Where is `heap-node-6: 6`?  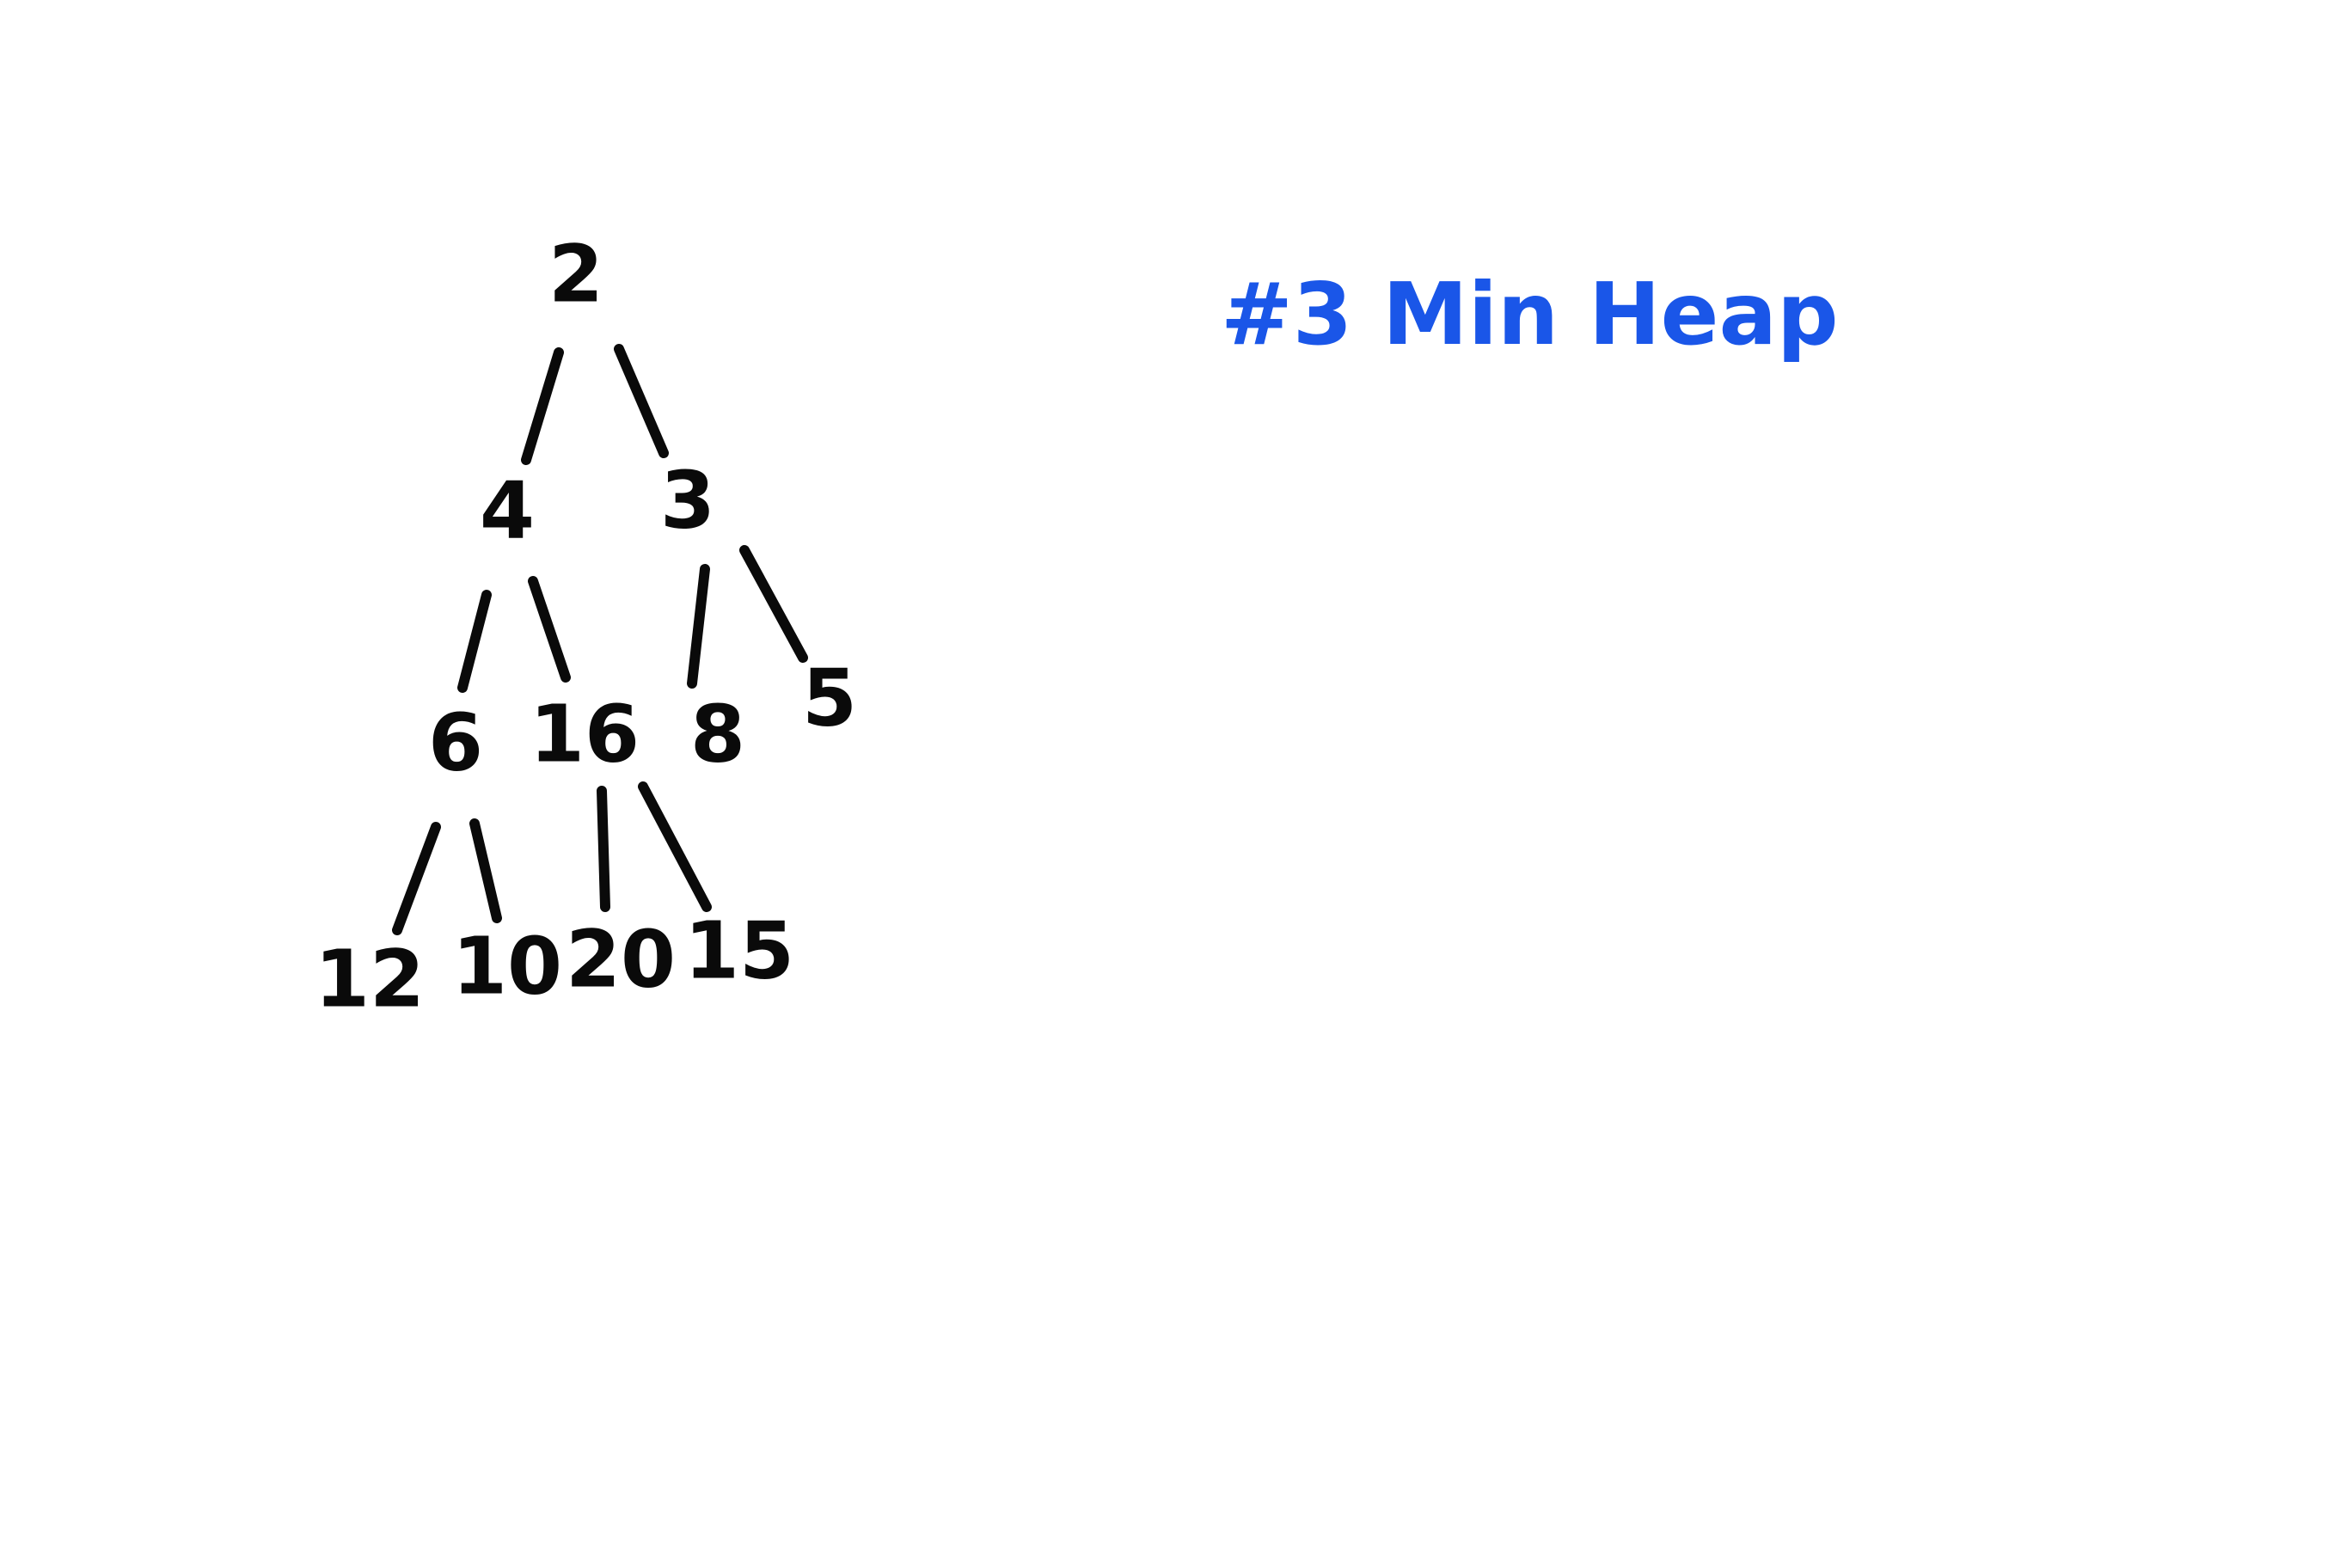
heap-node-6: 6 is located at coordinates (456, 742).